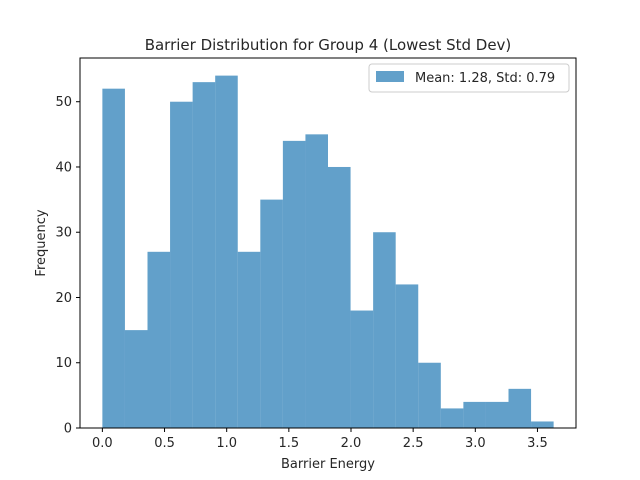 This screenshot has width=640, height=480. What do you see at coordinates (164, 443) in the screenshot?
I see `x-tick-label: 0.5` at bounding box center [164, 443].